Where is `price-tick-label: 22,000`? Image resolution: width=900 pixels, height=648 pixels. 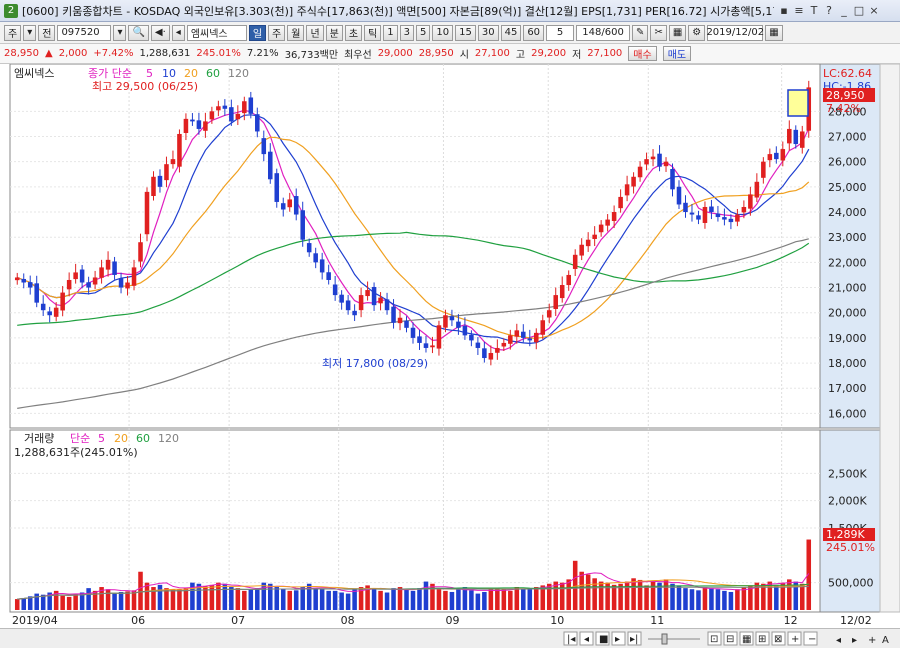 price-tick-label: 22,000 is located at coordinates (847, 262).